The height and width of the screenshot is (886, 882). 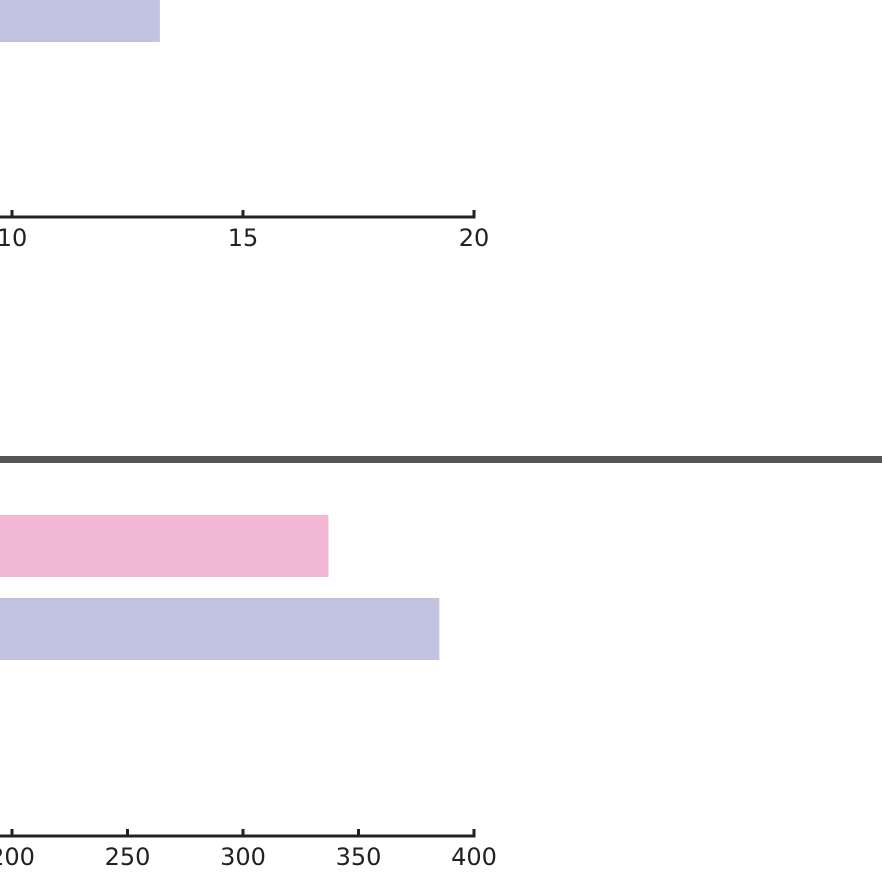 I want to click on separator, so click(x=441, y=459).